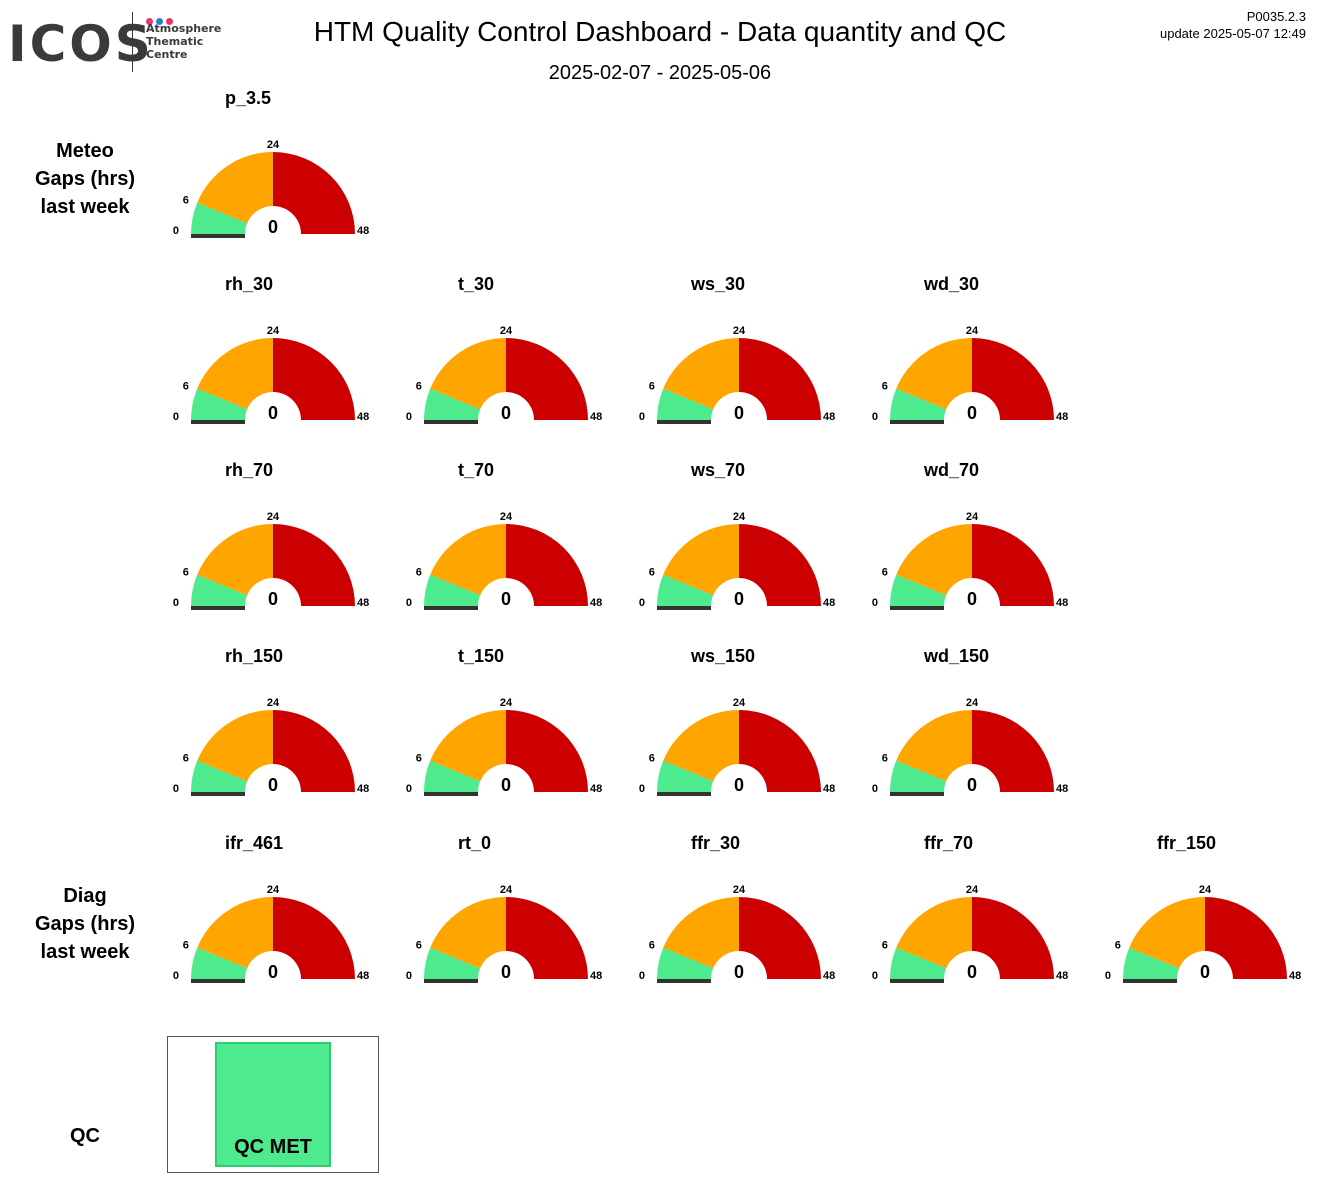  I want to click on icos-logo: ICOS Atmosphere Thematic Centre, so click(123, 42).